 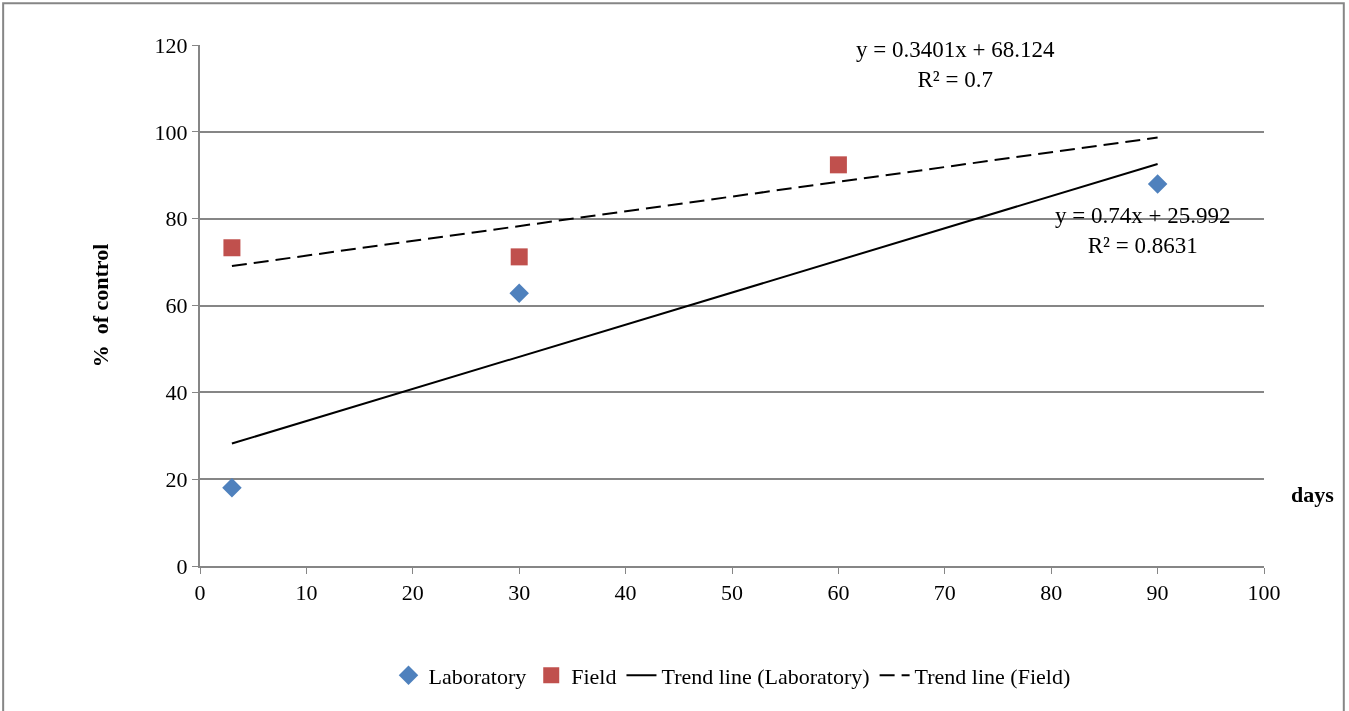 What do you see at coordinates (1051, 593) in the screenshot?
I see `x-tick-label: 80` at bounding box center [1051, 593].